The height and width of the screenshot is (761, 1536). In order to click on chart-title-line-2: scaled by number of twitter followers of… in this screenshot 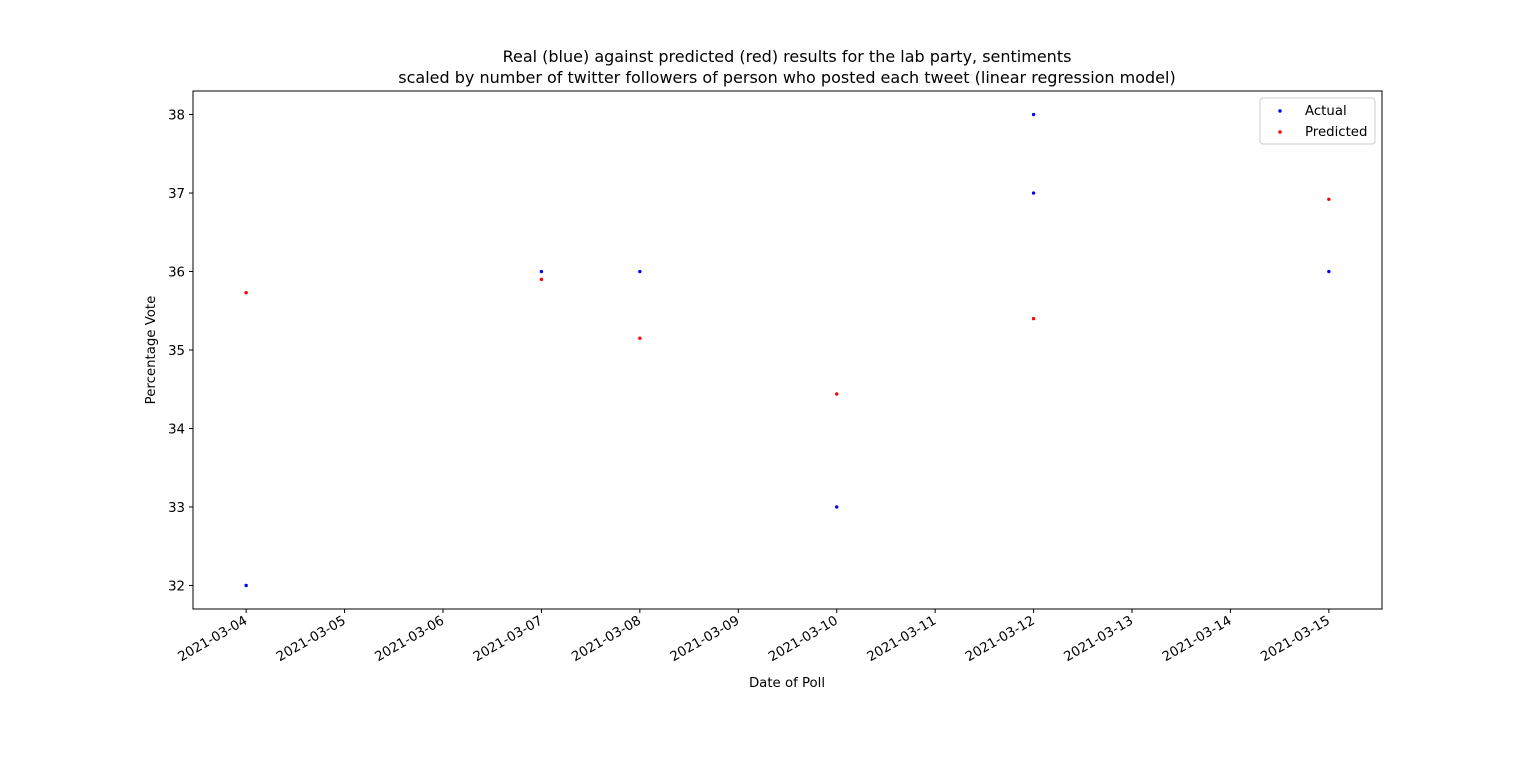, I will do `click(786, 77)`.